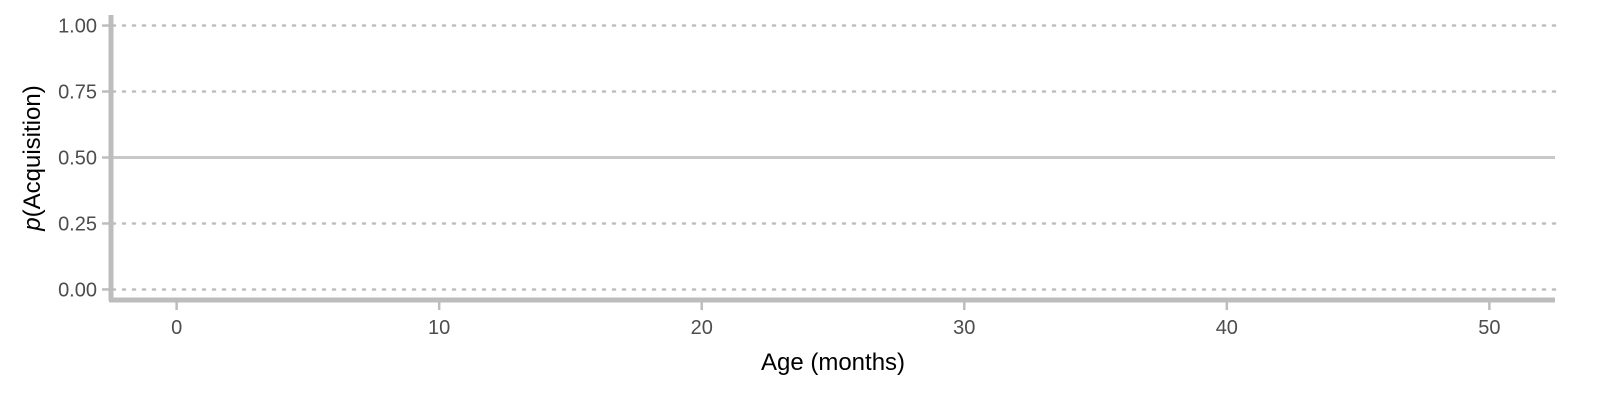 This screenshot has height=400, width=1600. I want to click on y-tick-label: 1.00, so click(77, 27).